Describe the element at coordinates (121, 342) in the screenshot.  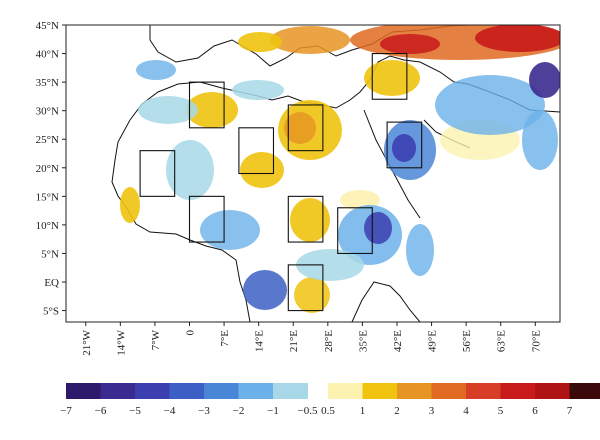
I see `lon-tick-label: 14°W` at that location.